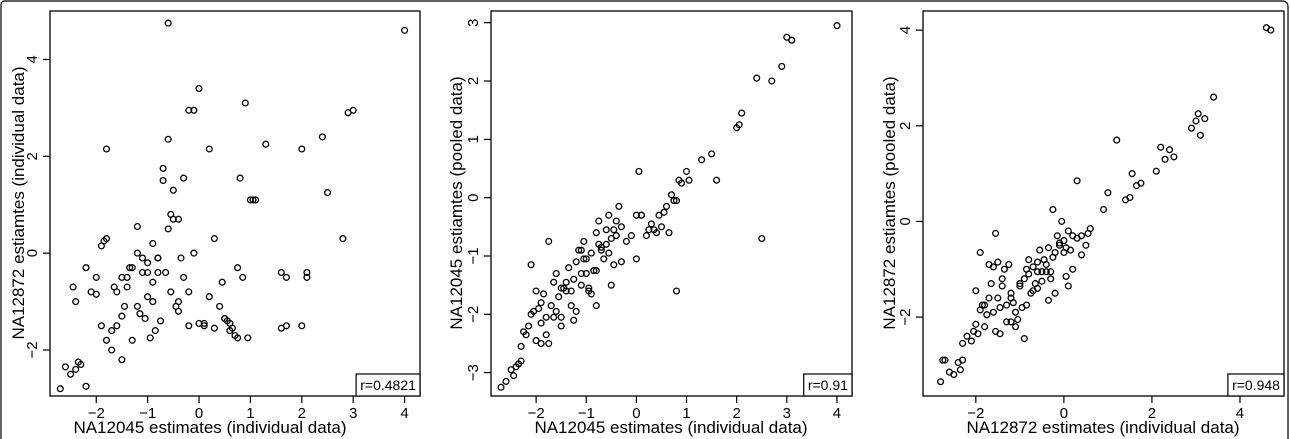 The image size is (1290, 439). I want to click on panel-1-r-label-box, so click(388, 385).